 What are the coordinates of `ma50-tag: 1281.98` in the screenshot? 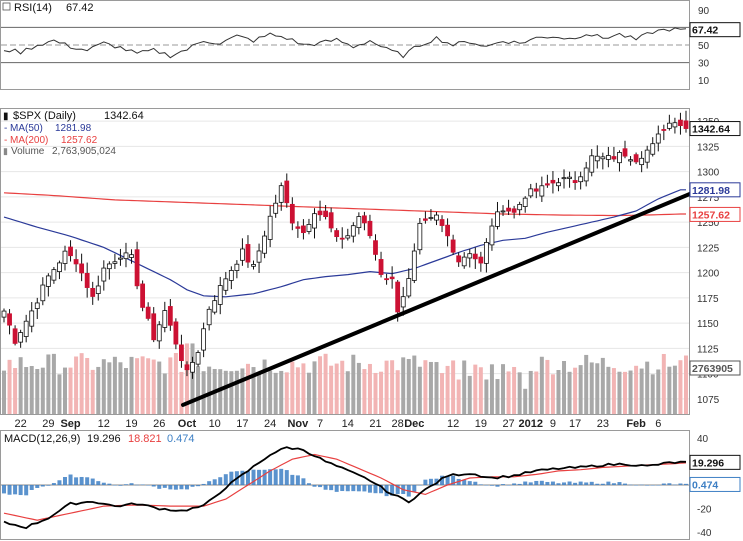 It's located at (711, 191).